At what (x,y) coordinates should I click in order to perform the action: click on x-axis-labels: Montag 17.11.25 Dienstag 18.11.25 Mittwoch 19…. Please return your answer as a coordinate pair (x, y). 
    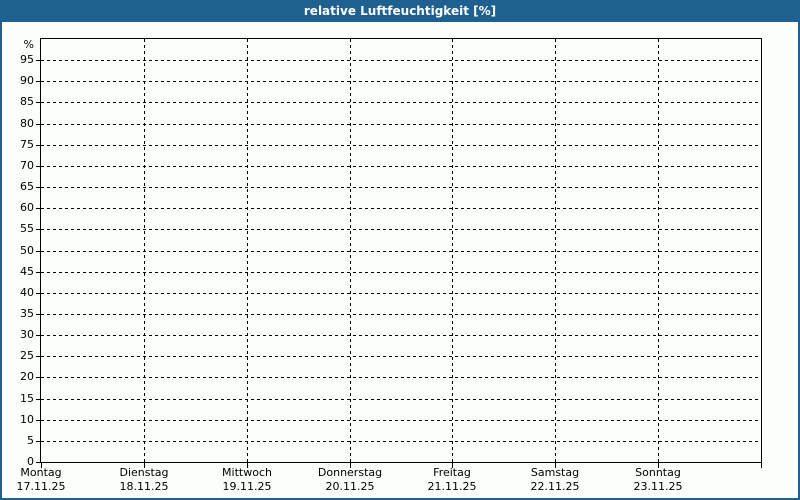
    Looking at the image, I should click on (389, 481).